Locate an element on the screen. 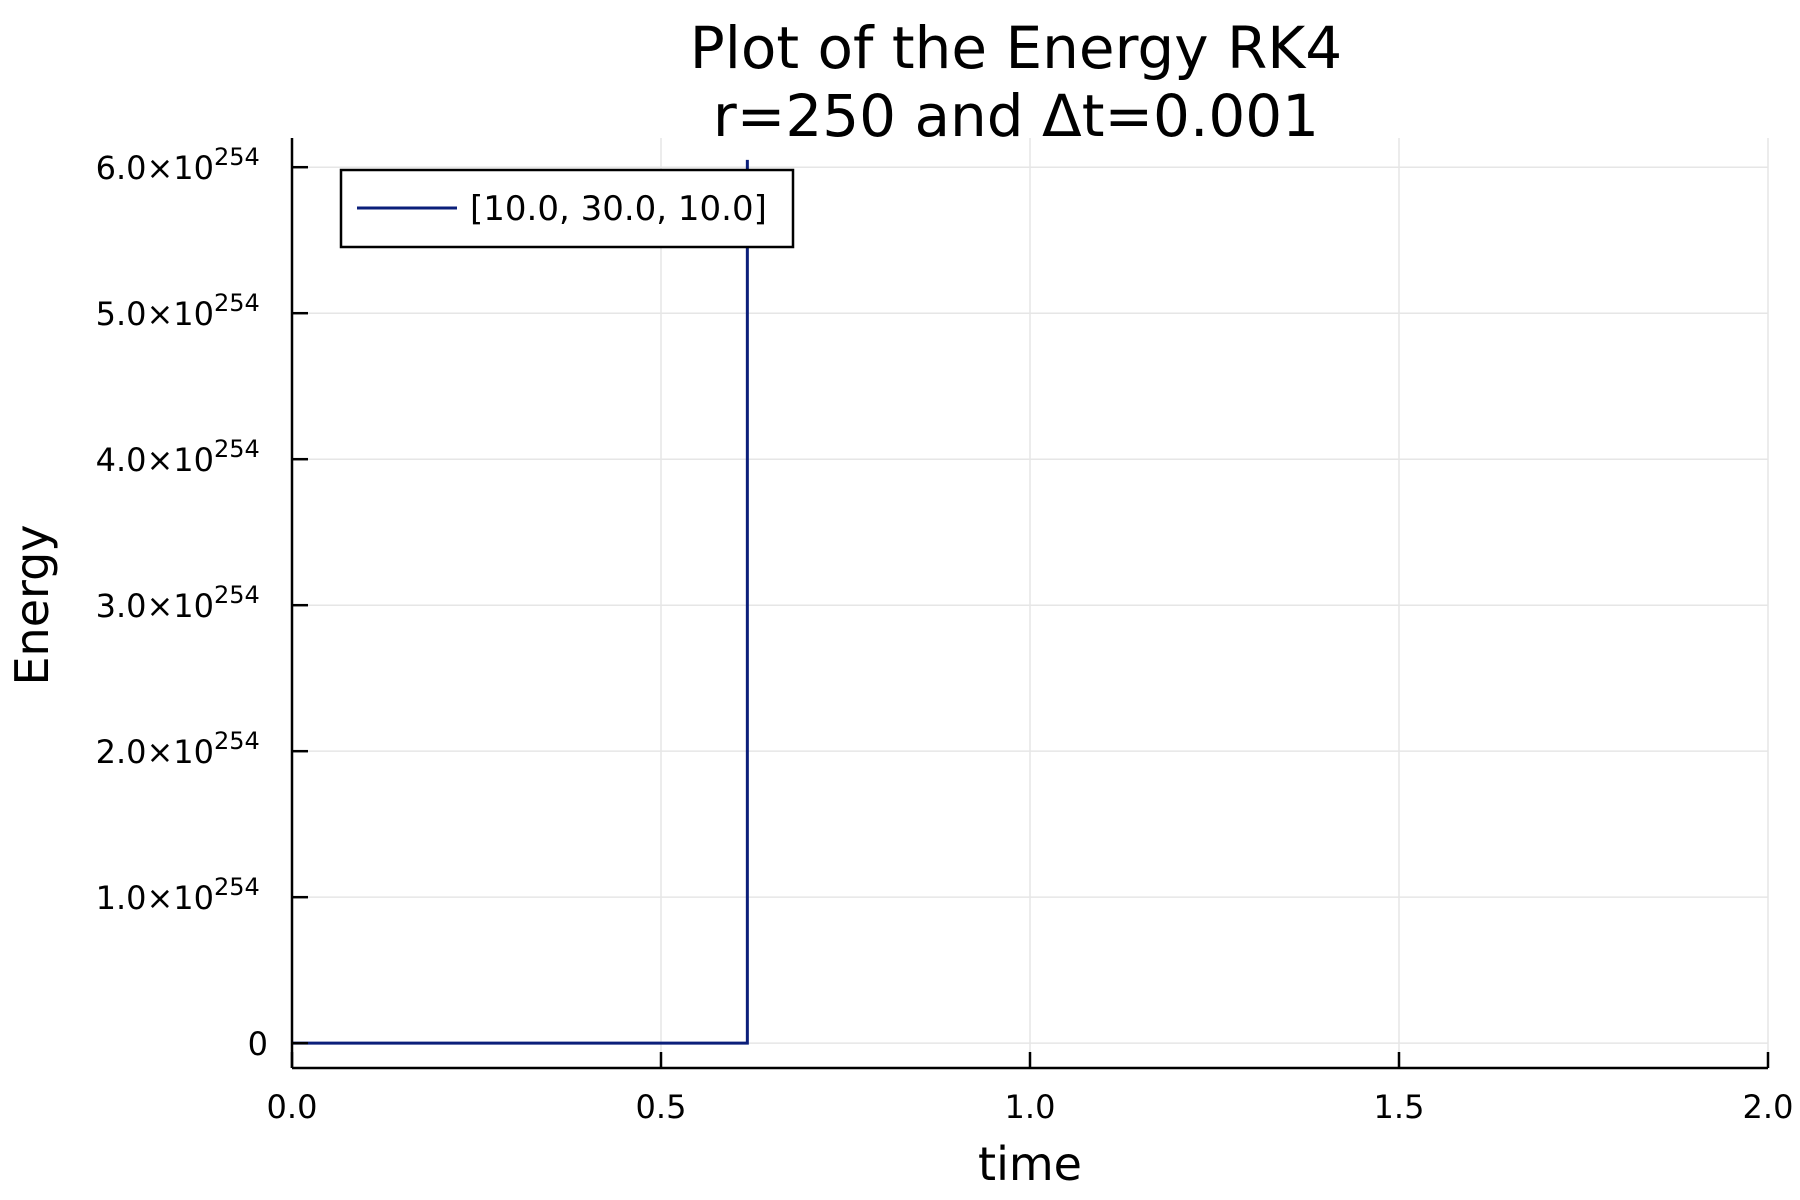  y-tick-label-3: 3.0×10 is located at coordinates (155, 606).